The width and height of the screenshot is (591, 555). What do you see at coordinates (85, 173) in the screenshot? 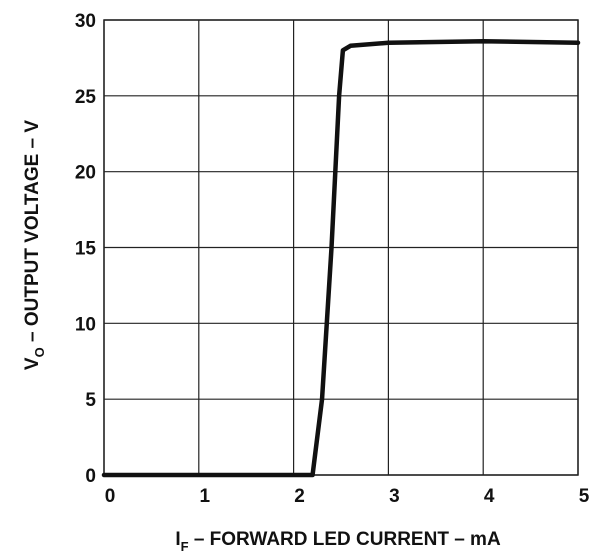
I see `y-tick-label-4: 20` at bounding box center [85, 173].